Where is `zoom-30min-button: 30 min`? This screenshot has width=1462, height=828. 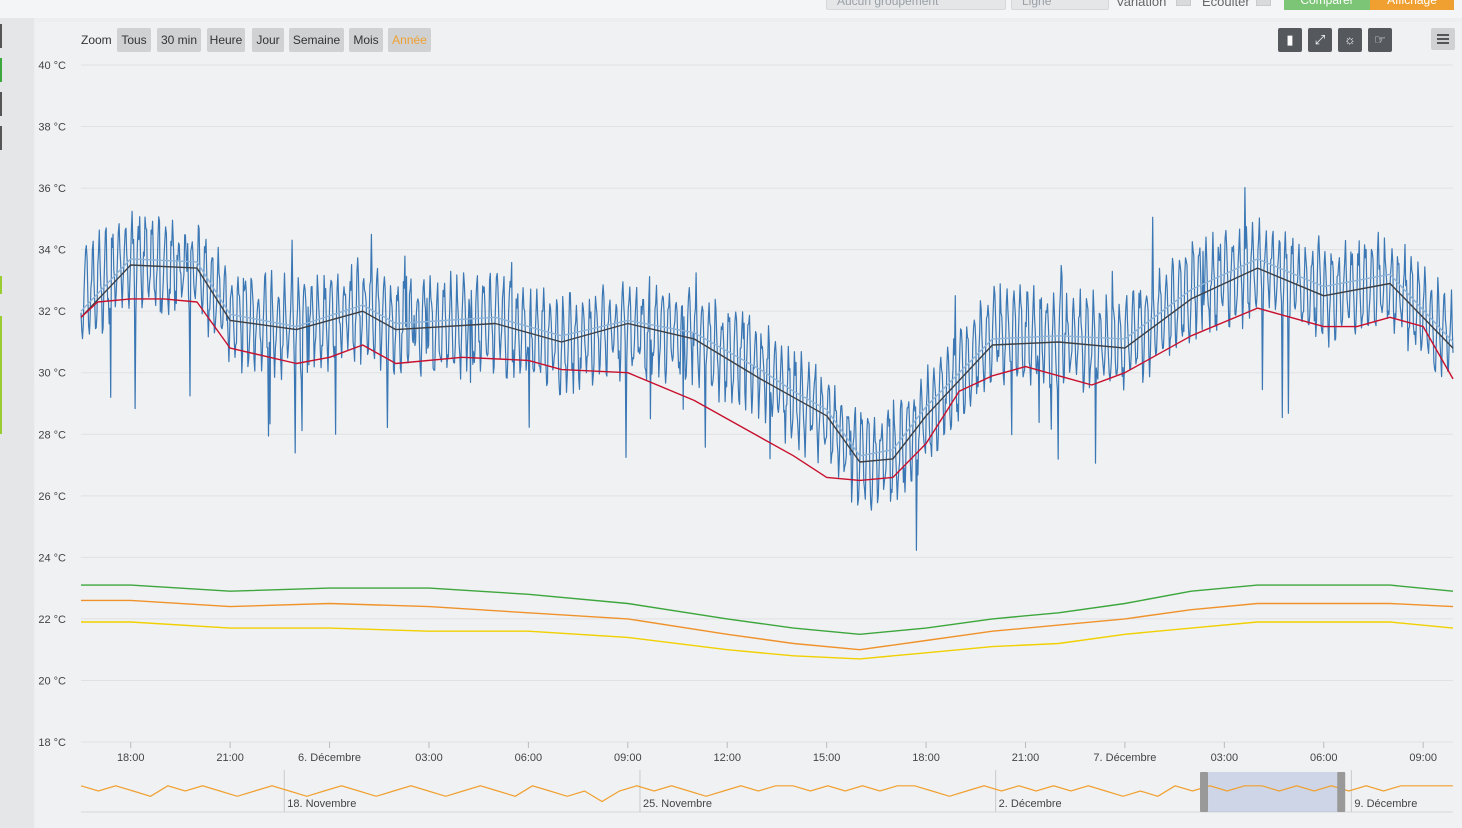
zoom-30min-button: 30 min is located at coordinates (179, 40).